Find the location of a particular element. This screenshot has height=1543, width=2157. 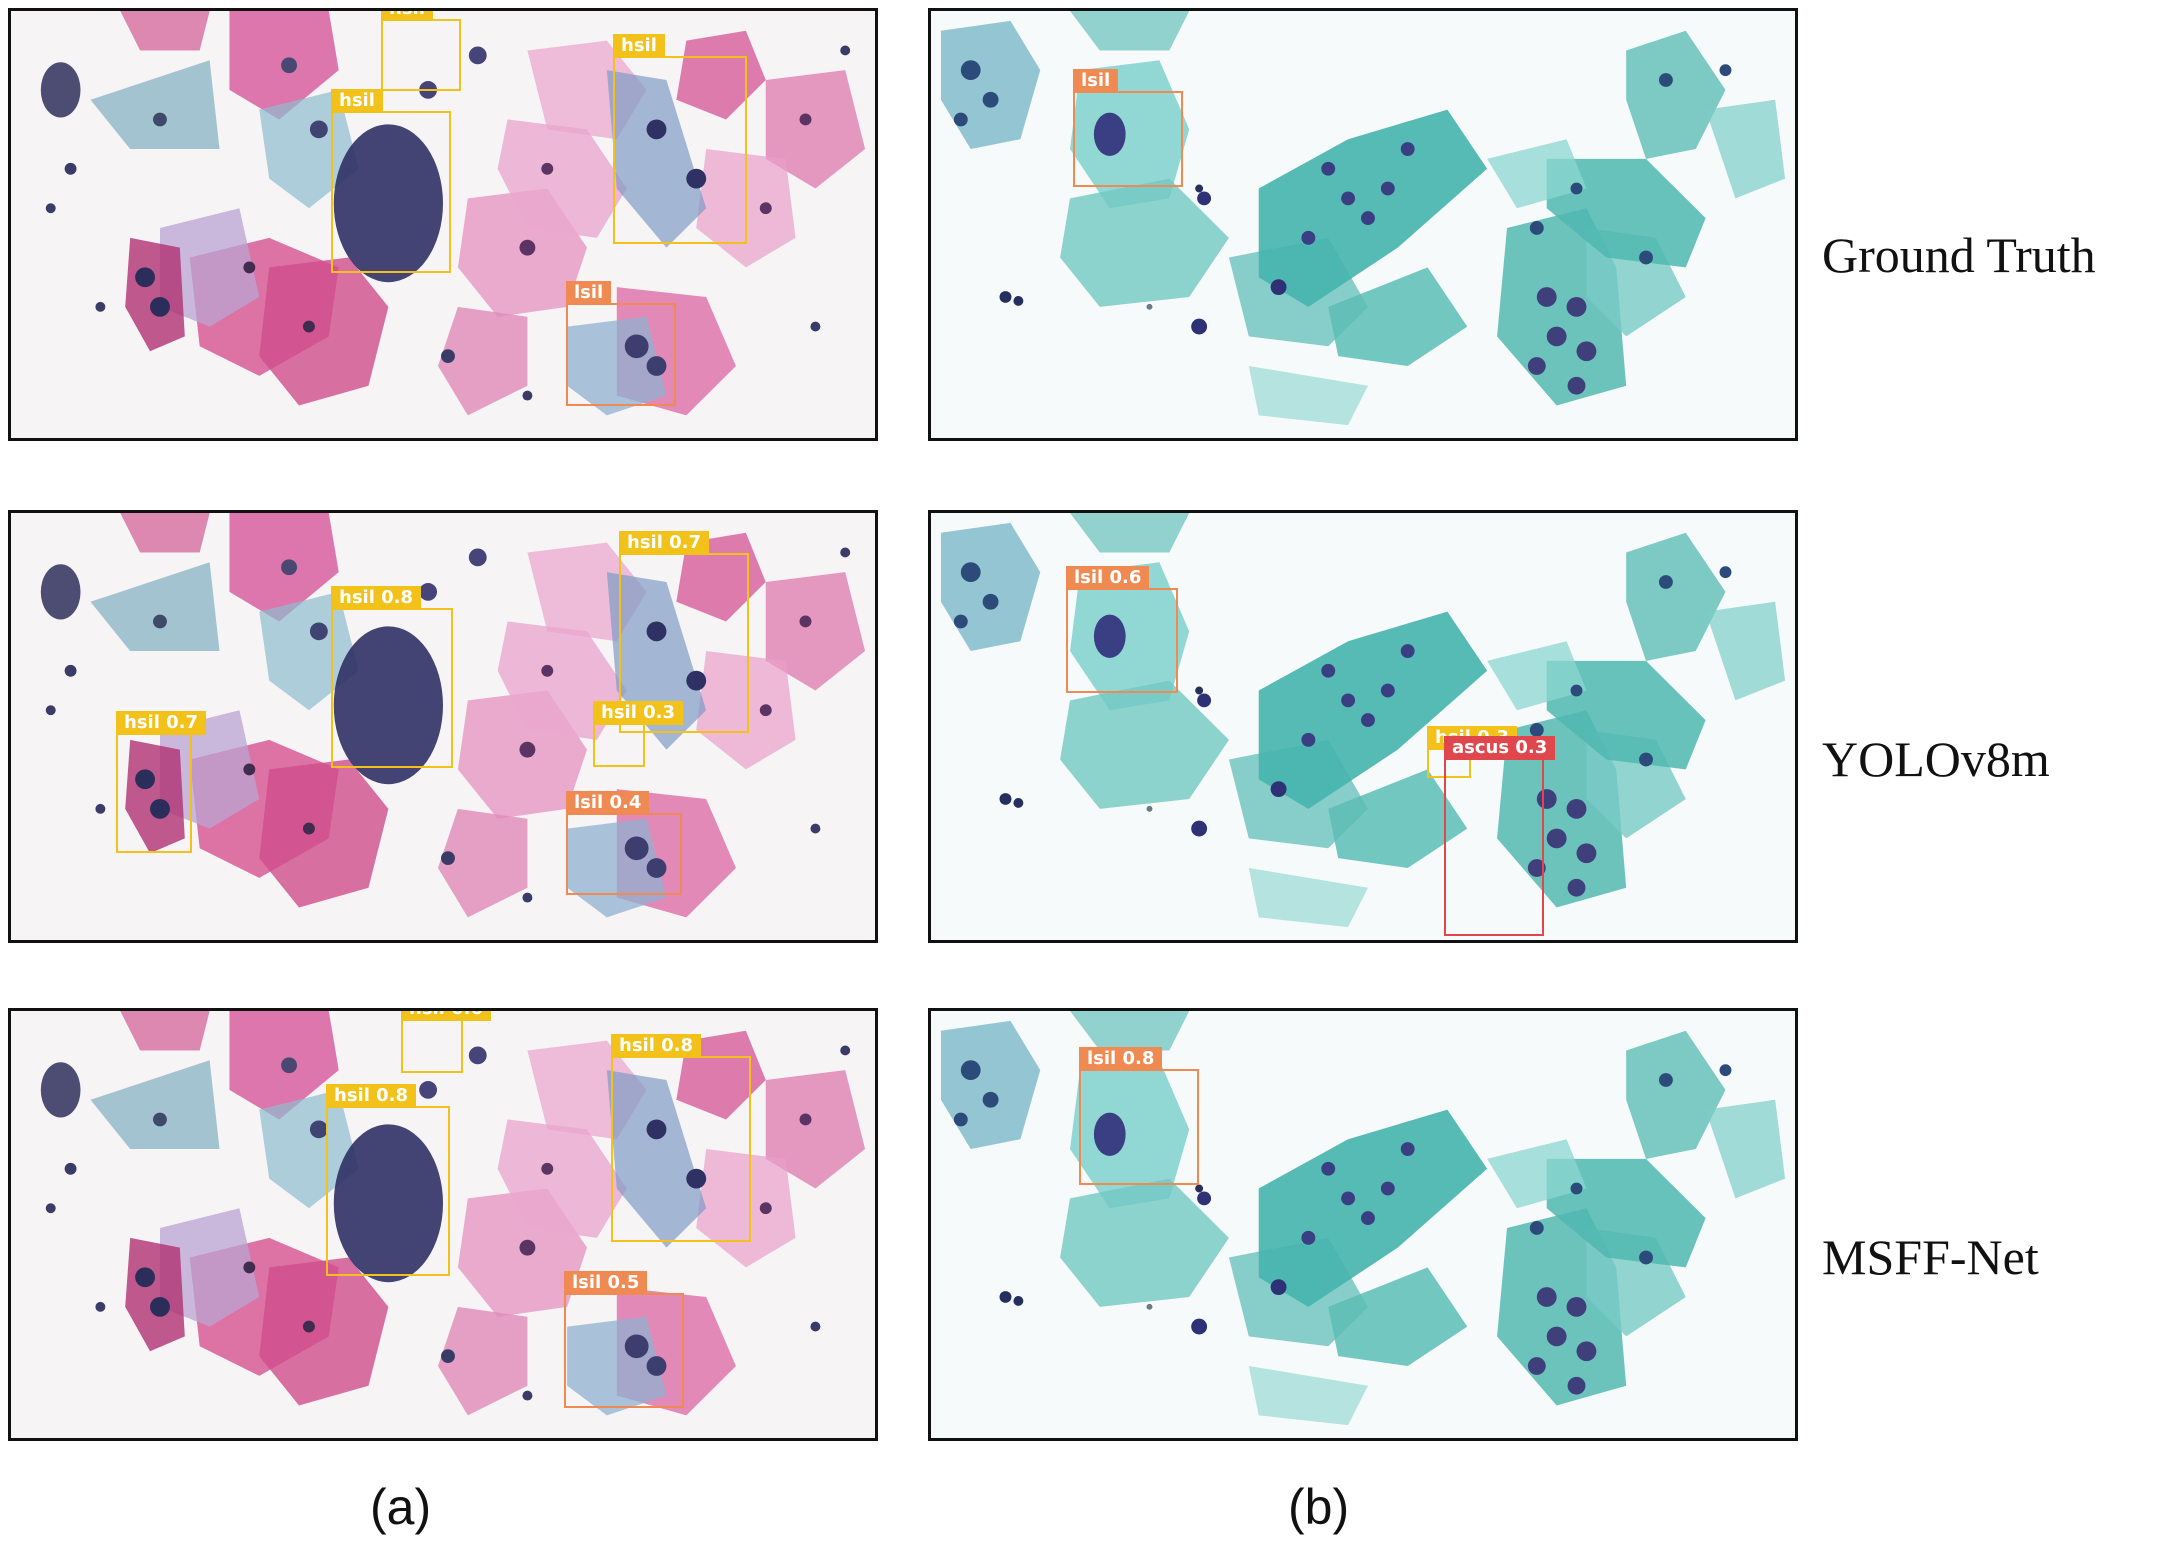

row-label-msff-net: MSFF-Net is located at coordinates (1930, 1257).